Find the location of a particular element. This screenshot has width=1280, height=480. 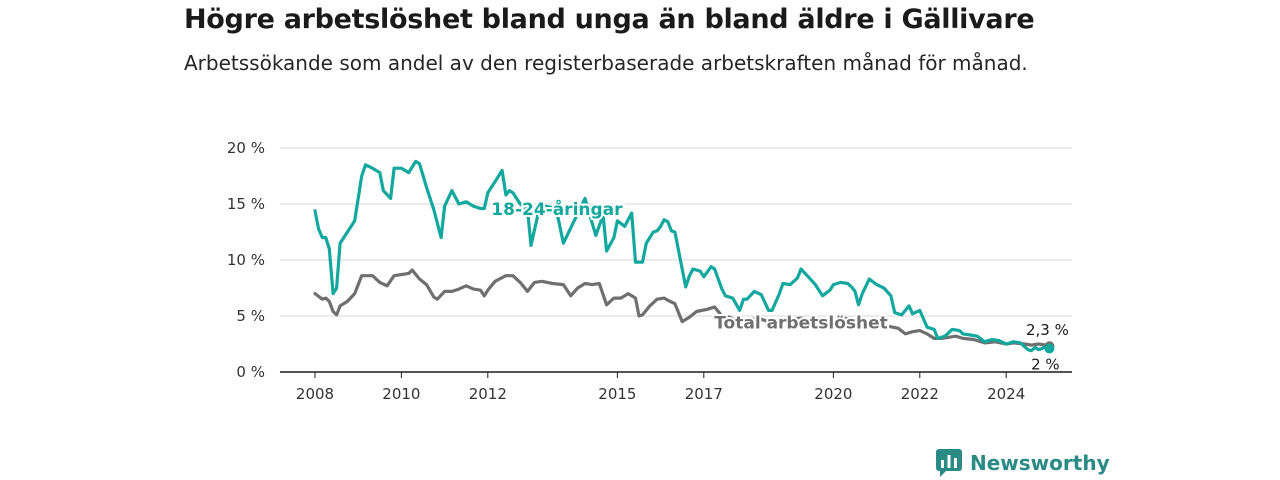

end-value-label: 2,3 % is located at coordinates (1047, 330).